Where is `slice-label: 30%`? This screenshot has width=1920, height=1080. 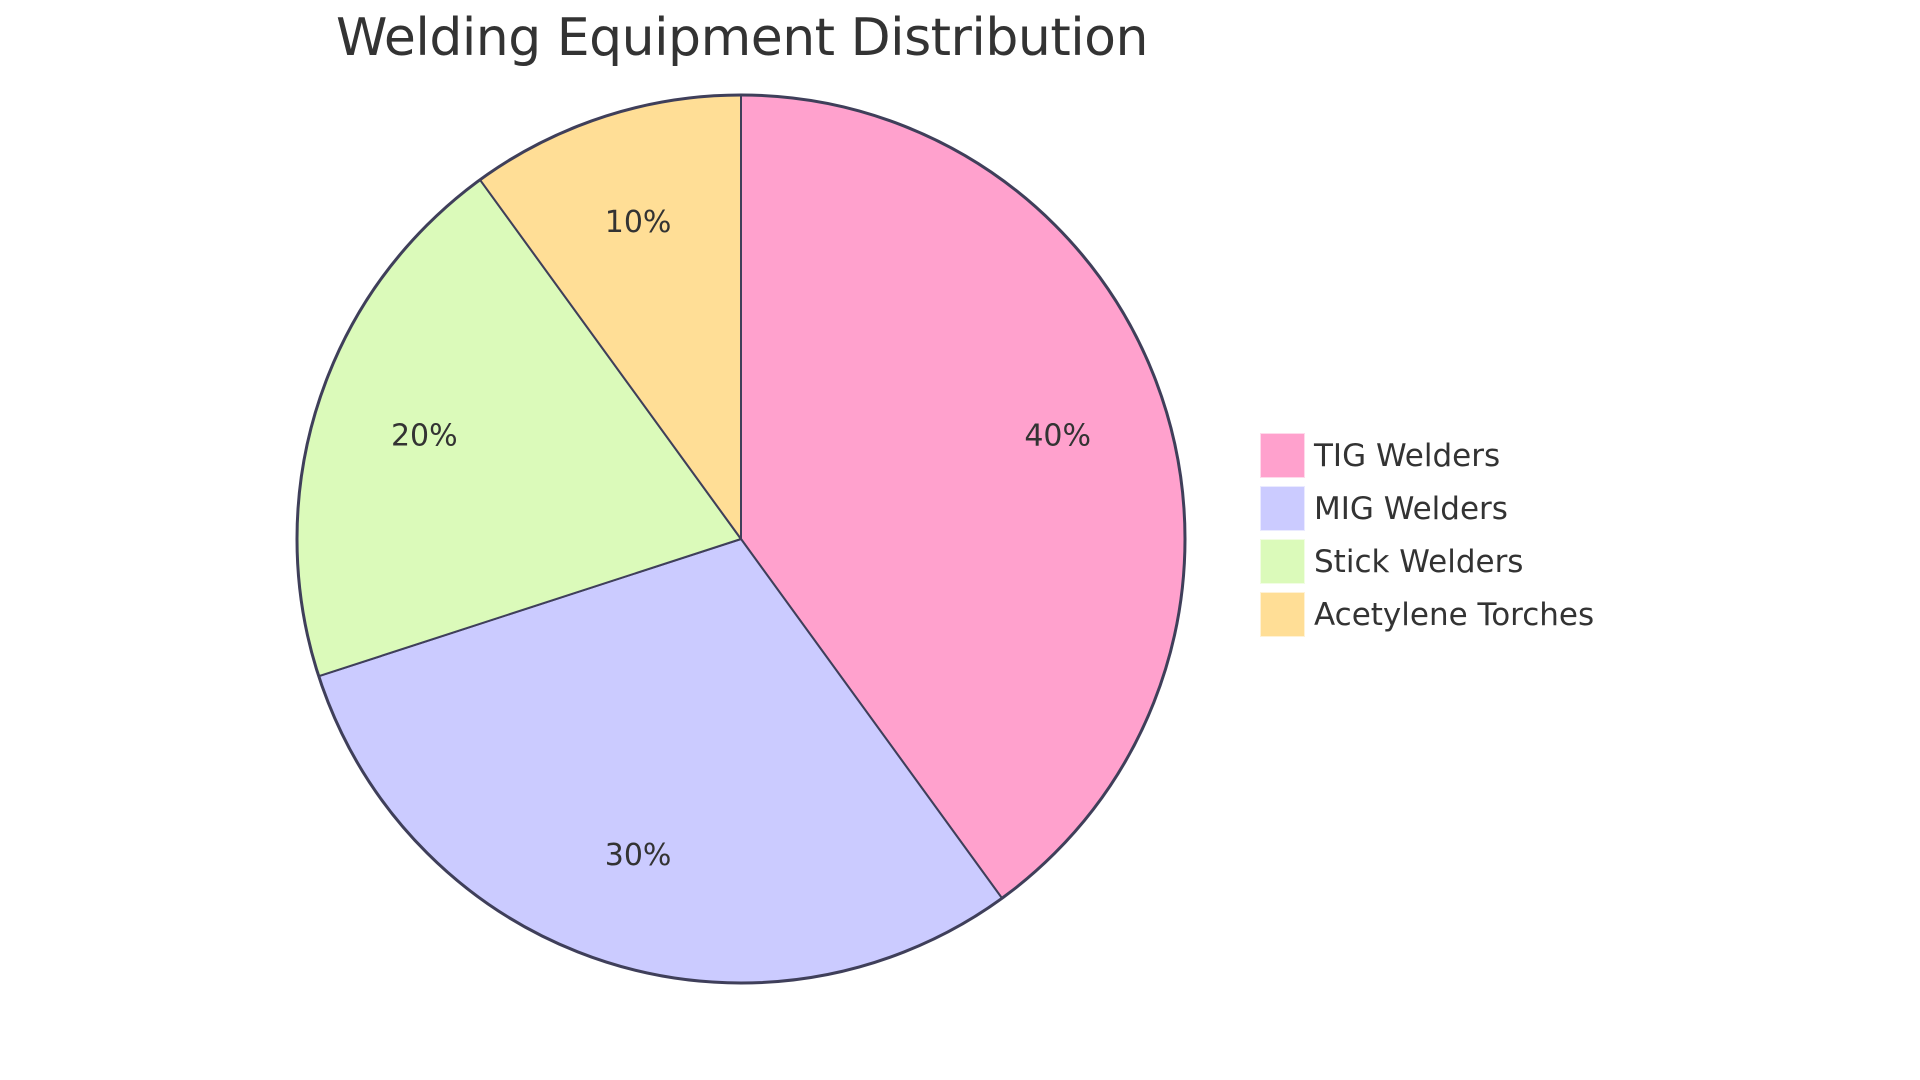 slice-label: 30% is located at coordinates (638, 855).